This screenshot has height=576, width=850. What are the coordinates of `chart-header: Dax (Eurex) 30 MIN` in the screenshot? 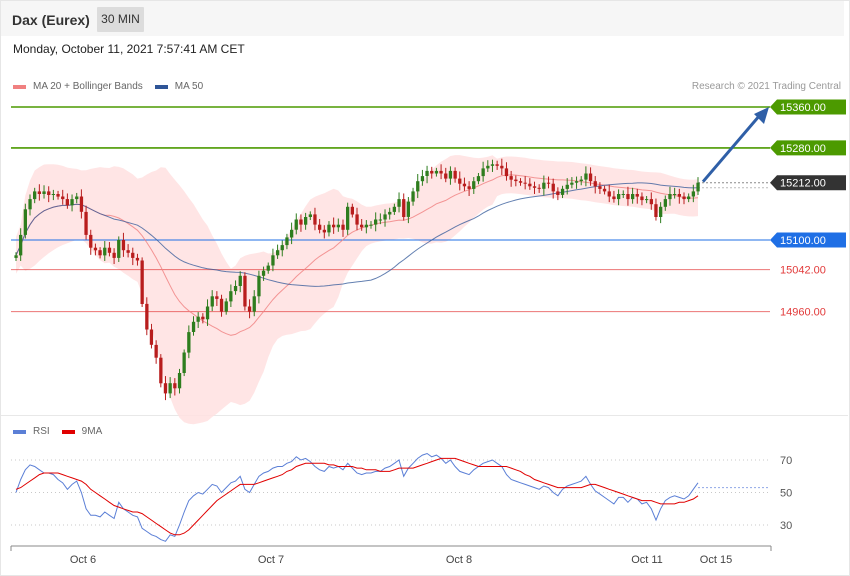 It's located at (422, 18).